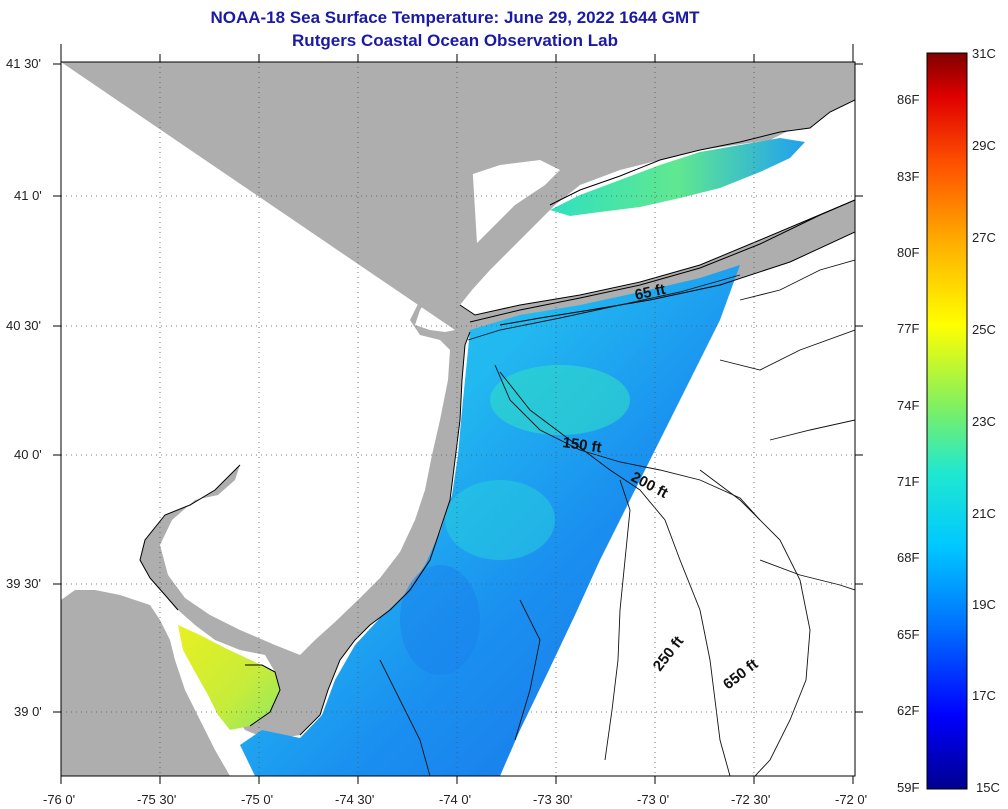  What do you see at coordinates (23, 63) in the screenshot?
I see `lat-label: 41 30'` at bounding box center [23, 63].